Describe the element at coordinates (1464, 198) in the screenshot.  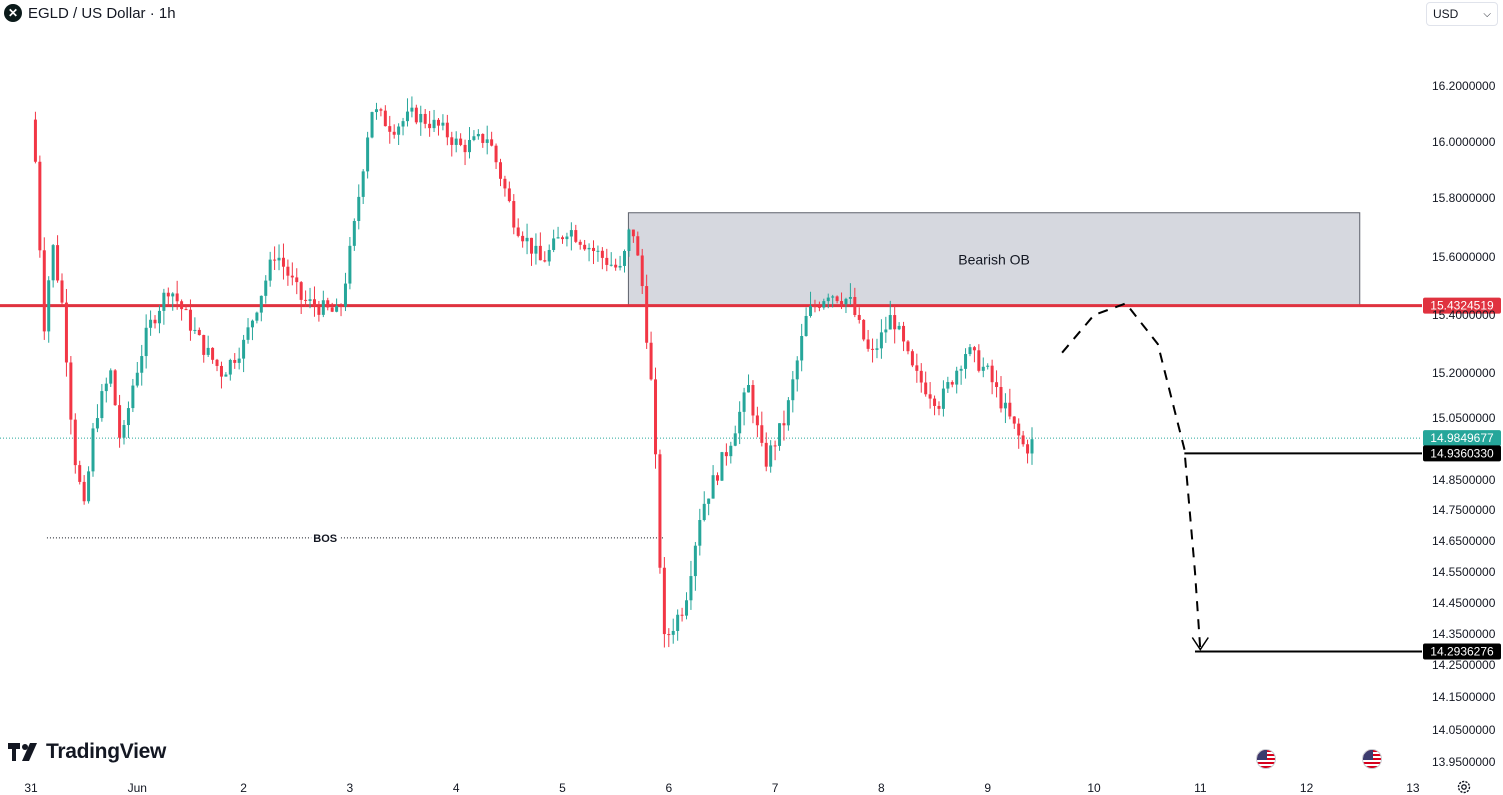
I see `y-tick-label: 15.8000000` at that location.